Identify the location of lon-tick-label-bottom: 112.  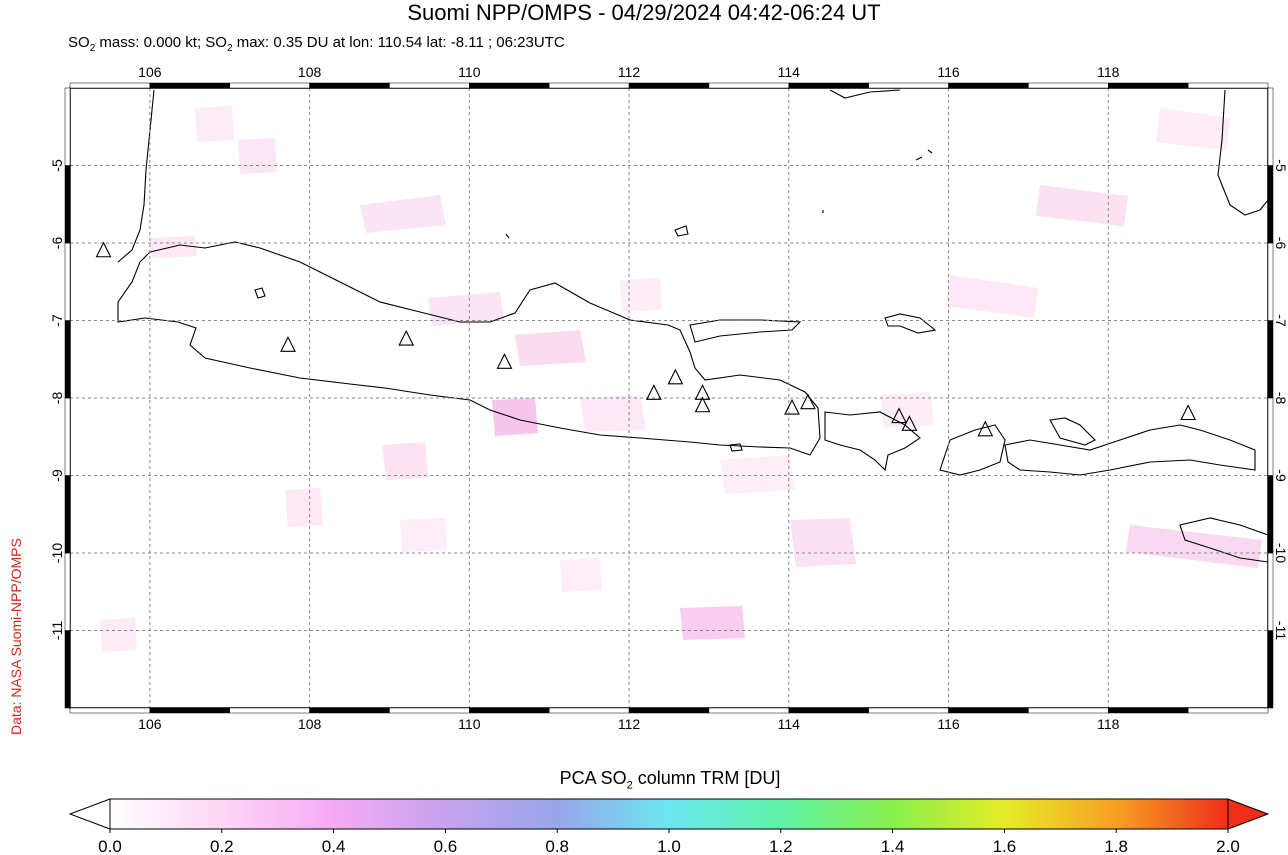
(629, 724).